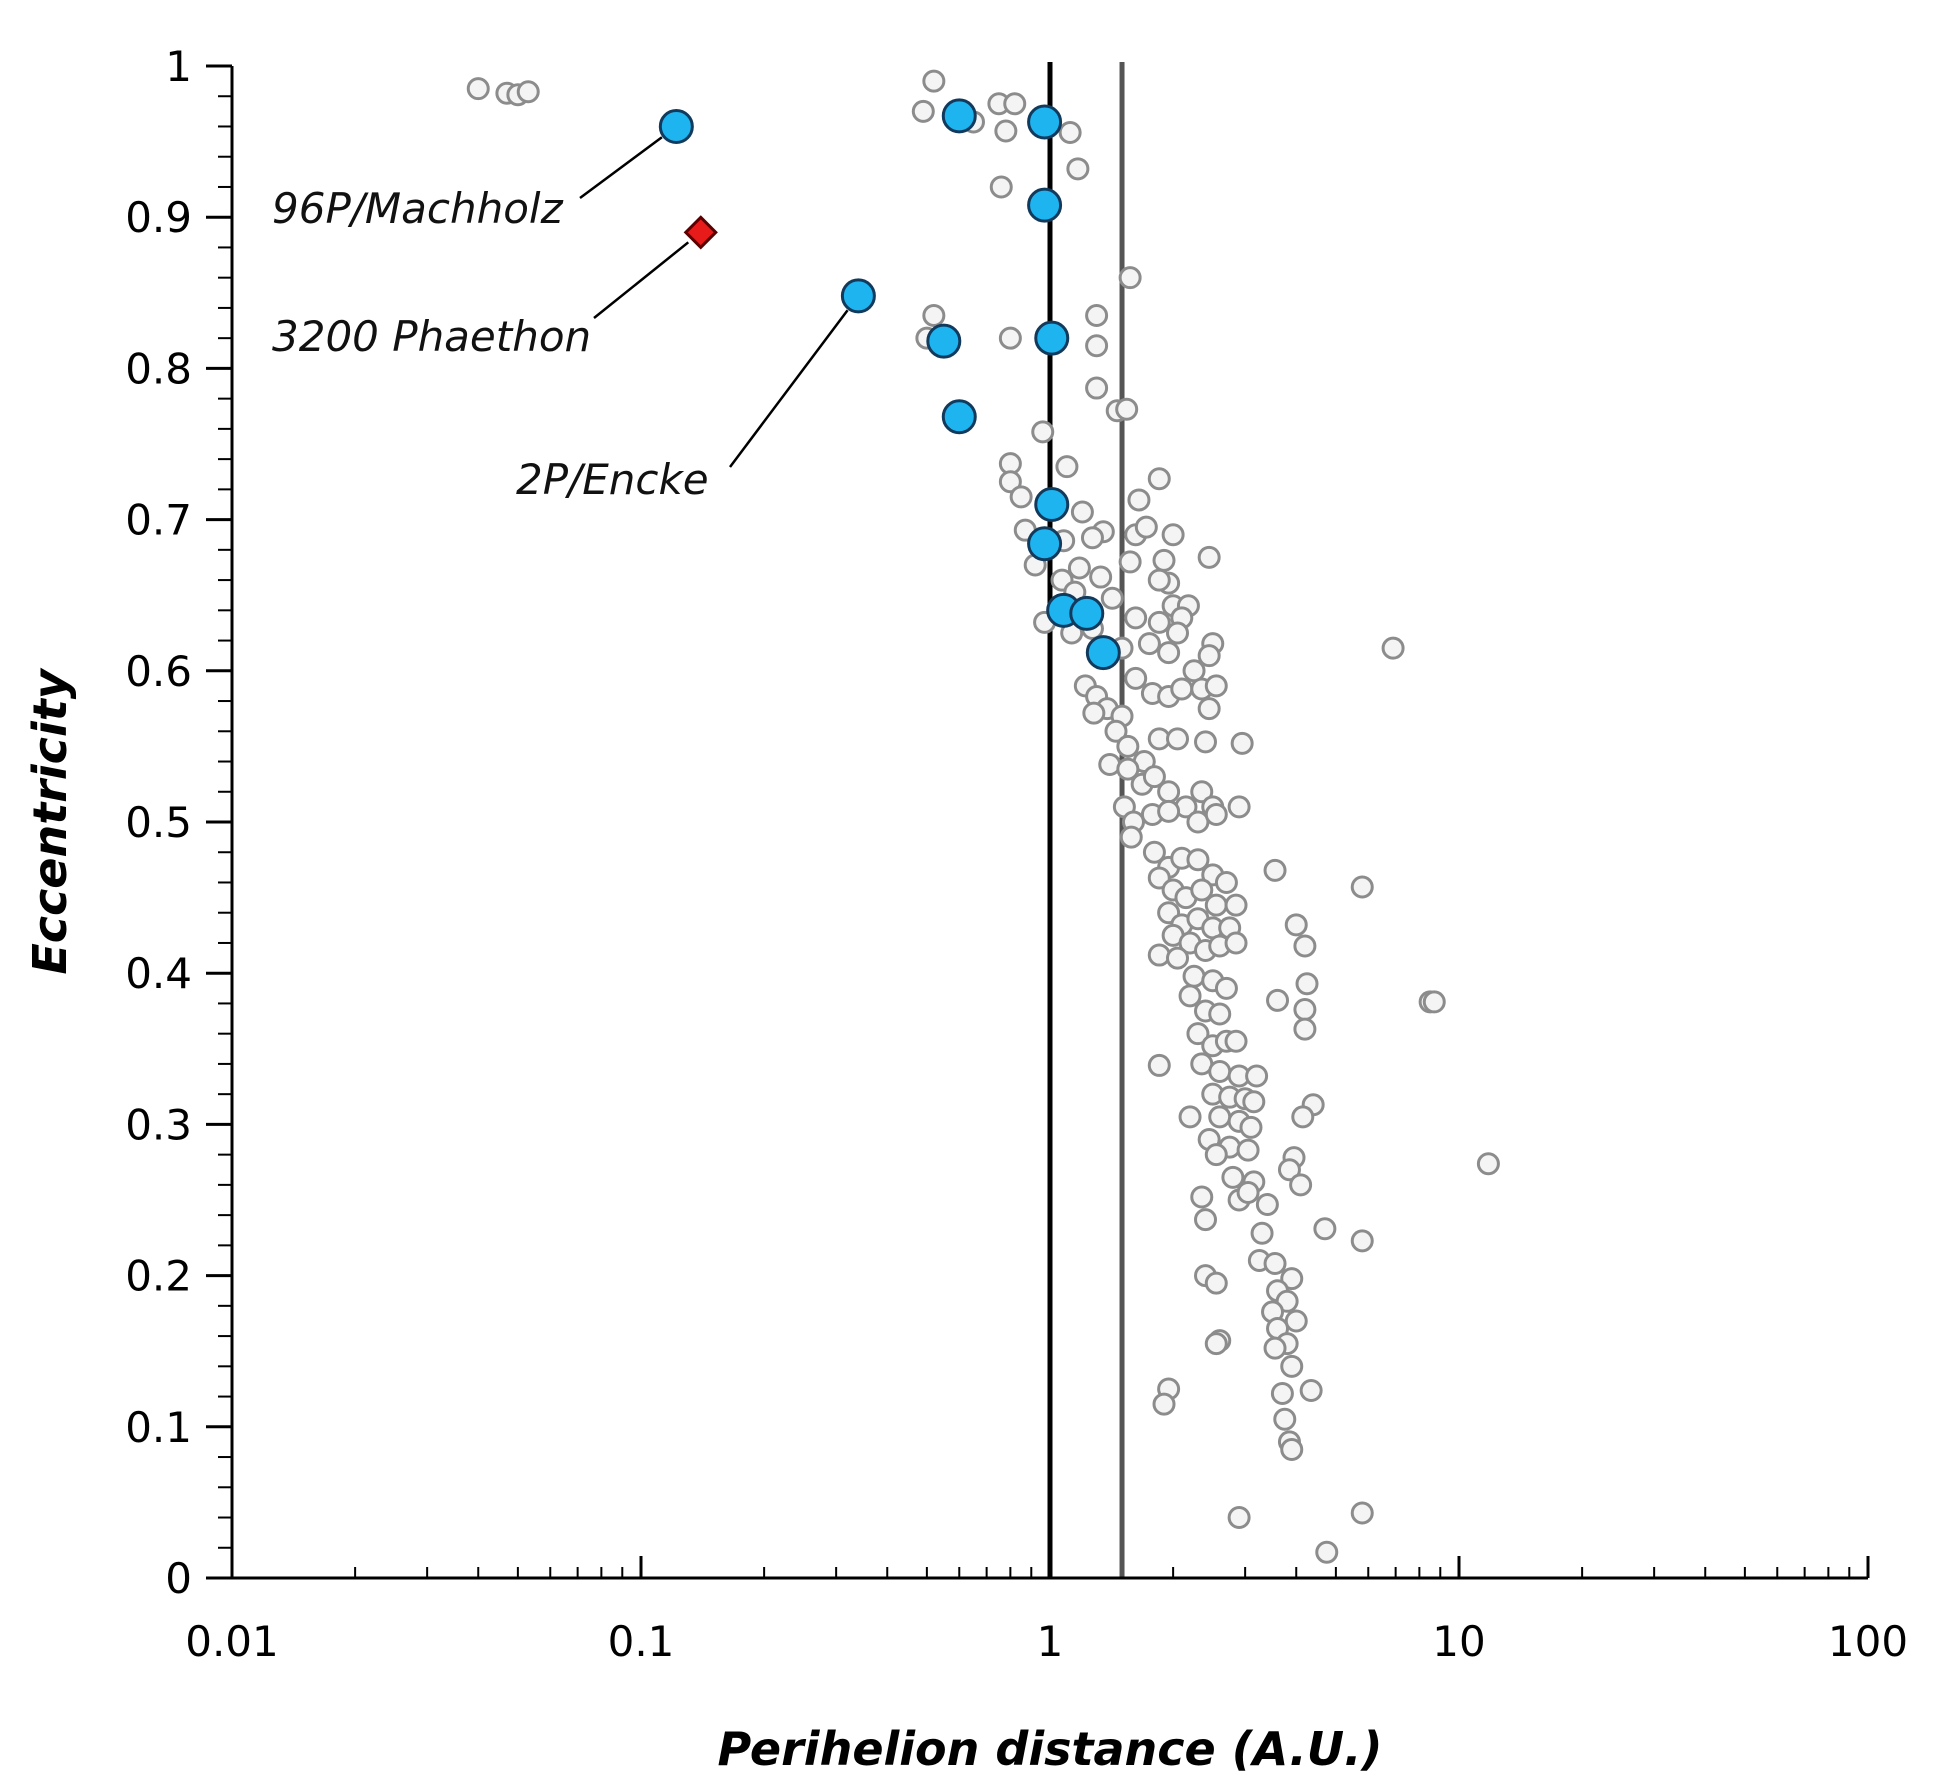  Describe the element at coordinates (178, 822) in the screenshot. I see `y-axis-ticks: 0 0.1 0.2 0.3 0.4 0.5 0.6 0.7 0.8 0.9 1` at that location.